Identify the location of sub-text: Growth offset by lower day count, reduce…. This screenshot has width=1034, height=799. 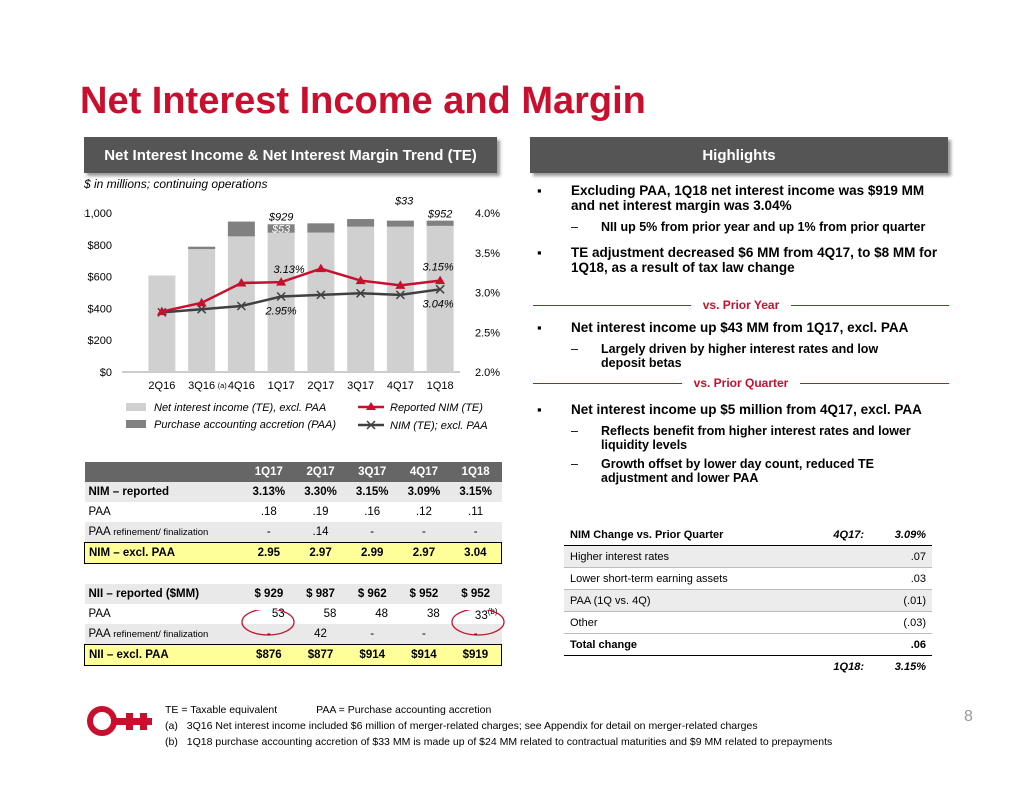
(737, 471).